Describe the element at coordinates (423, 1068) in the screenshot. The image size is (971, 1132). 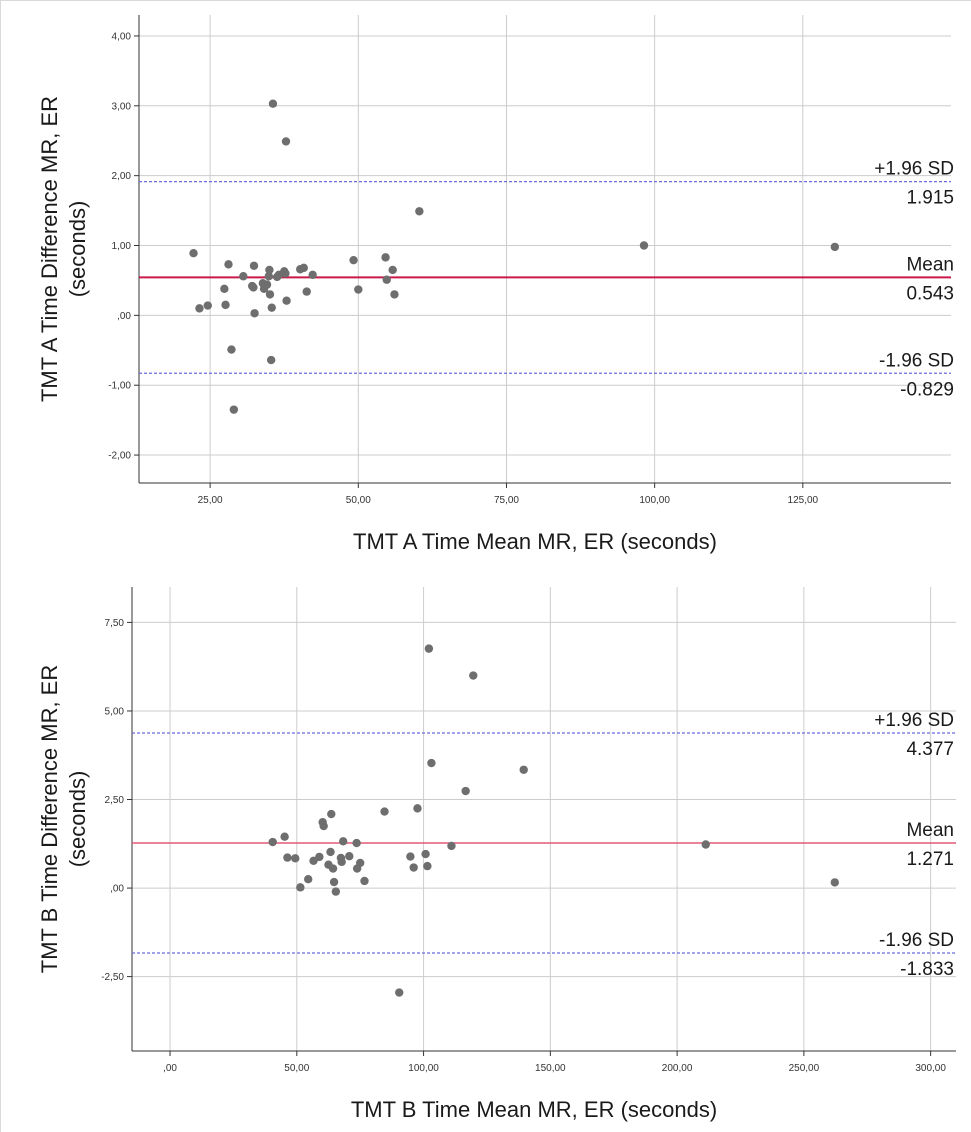
I see `chart2-x-tick-label-2: 100,00` at that location.